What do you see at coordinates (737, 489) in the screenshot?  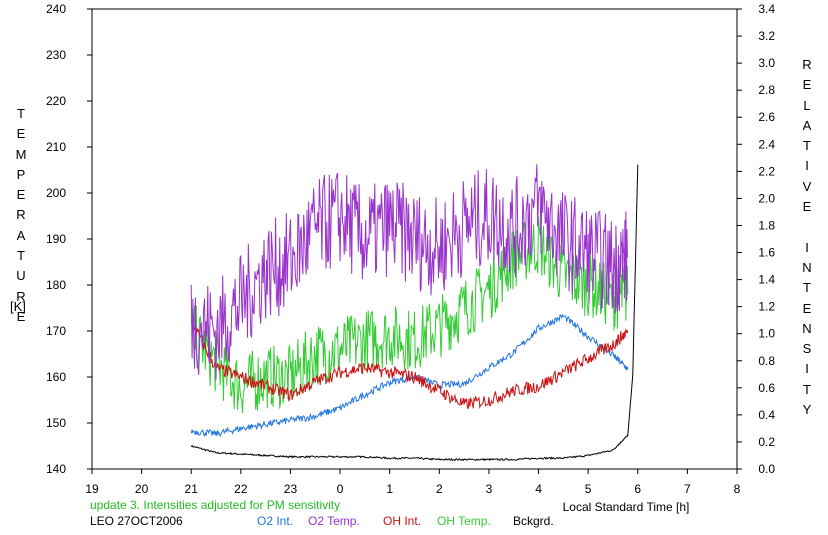 I see `x-tick-label: 8` at bounding box center [737, 489].